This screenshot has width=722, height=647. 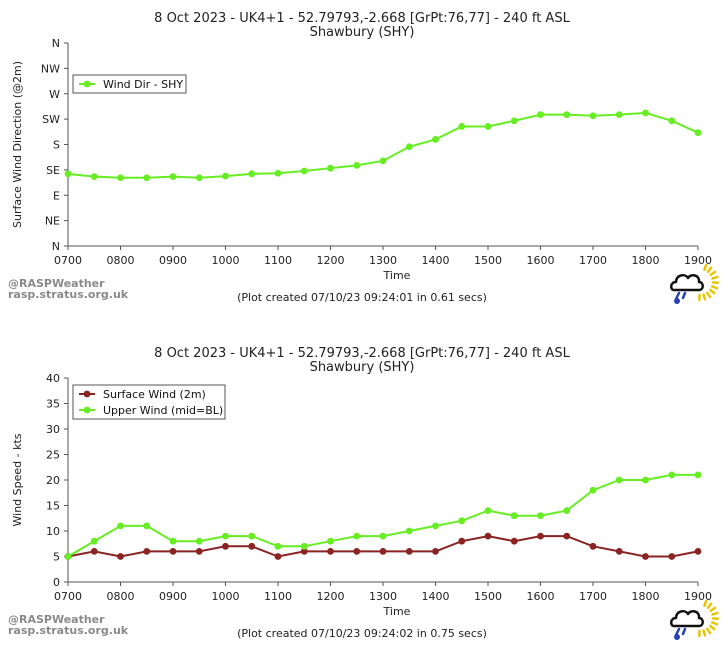 I want to click on x-tick-label: 1700, so click(x=593, y=596).